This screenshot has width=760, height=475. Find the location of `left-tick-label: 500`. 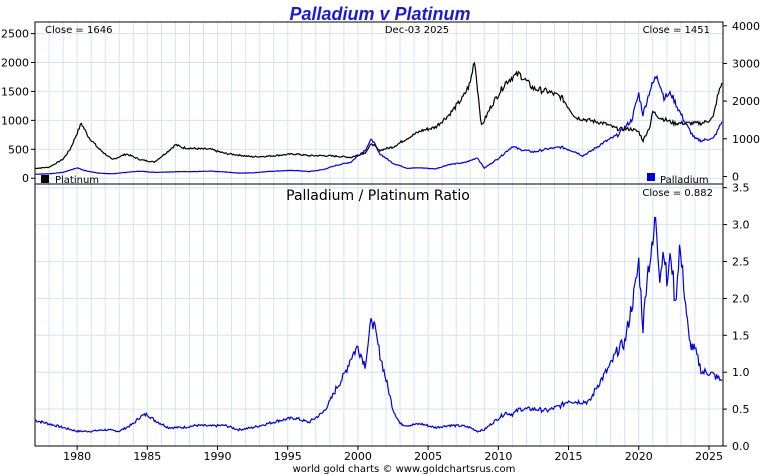

left-tick-label: 500 is located at coordinates (18, 149).